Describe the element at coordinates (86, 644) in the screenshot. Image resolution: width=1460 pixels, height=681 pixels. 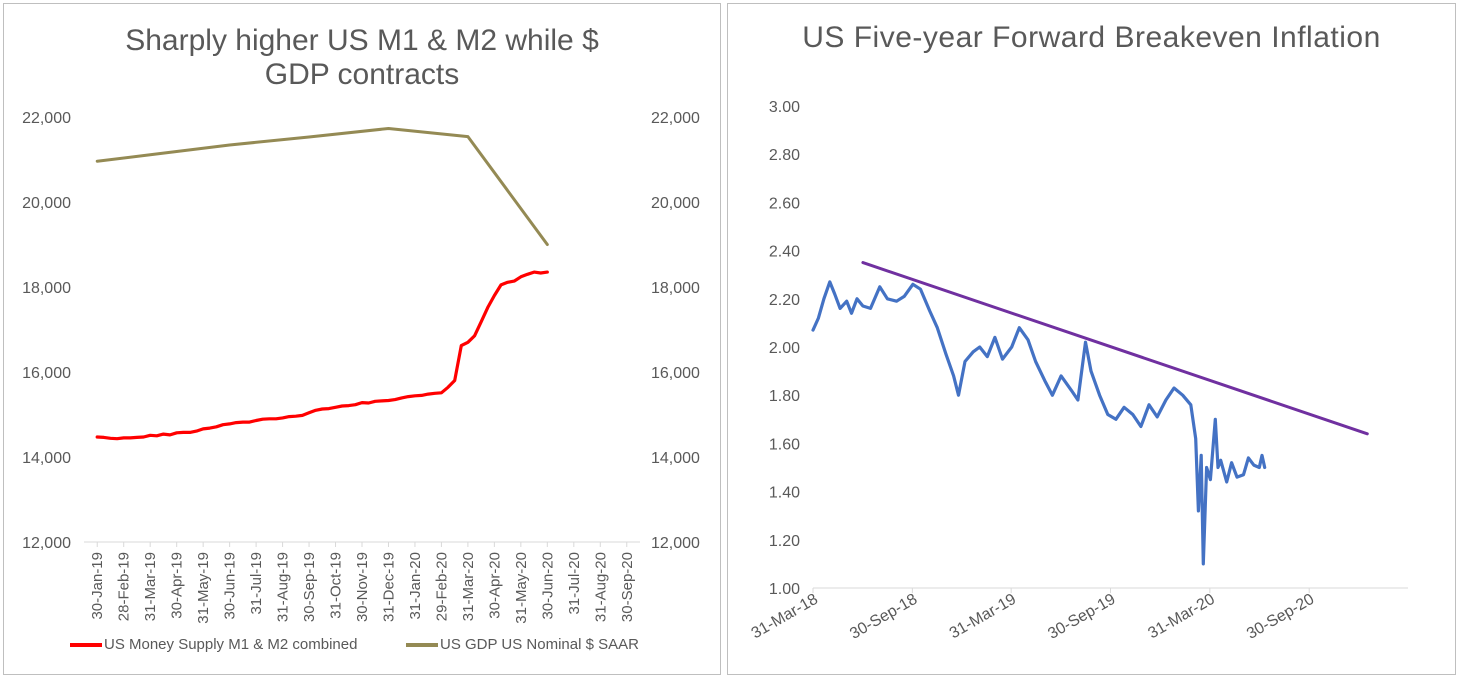
I see `legend-swatch-money-supply` at that location.